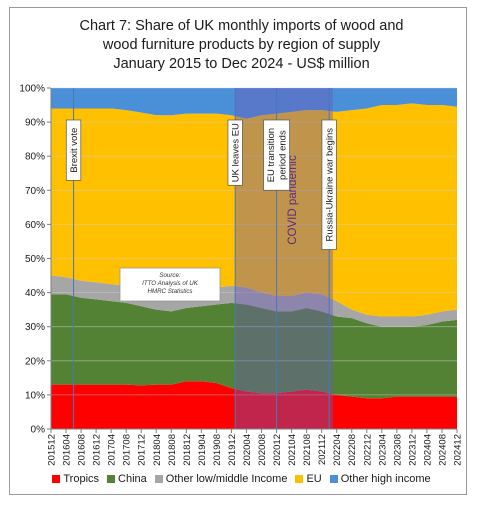 The height and width of the screenshot is (510, 483). Describe the element at coordinates (217, 450) in the screenshot. I see `x-tick-label: 201908` at that location.